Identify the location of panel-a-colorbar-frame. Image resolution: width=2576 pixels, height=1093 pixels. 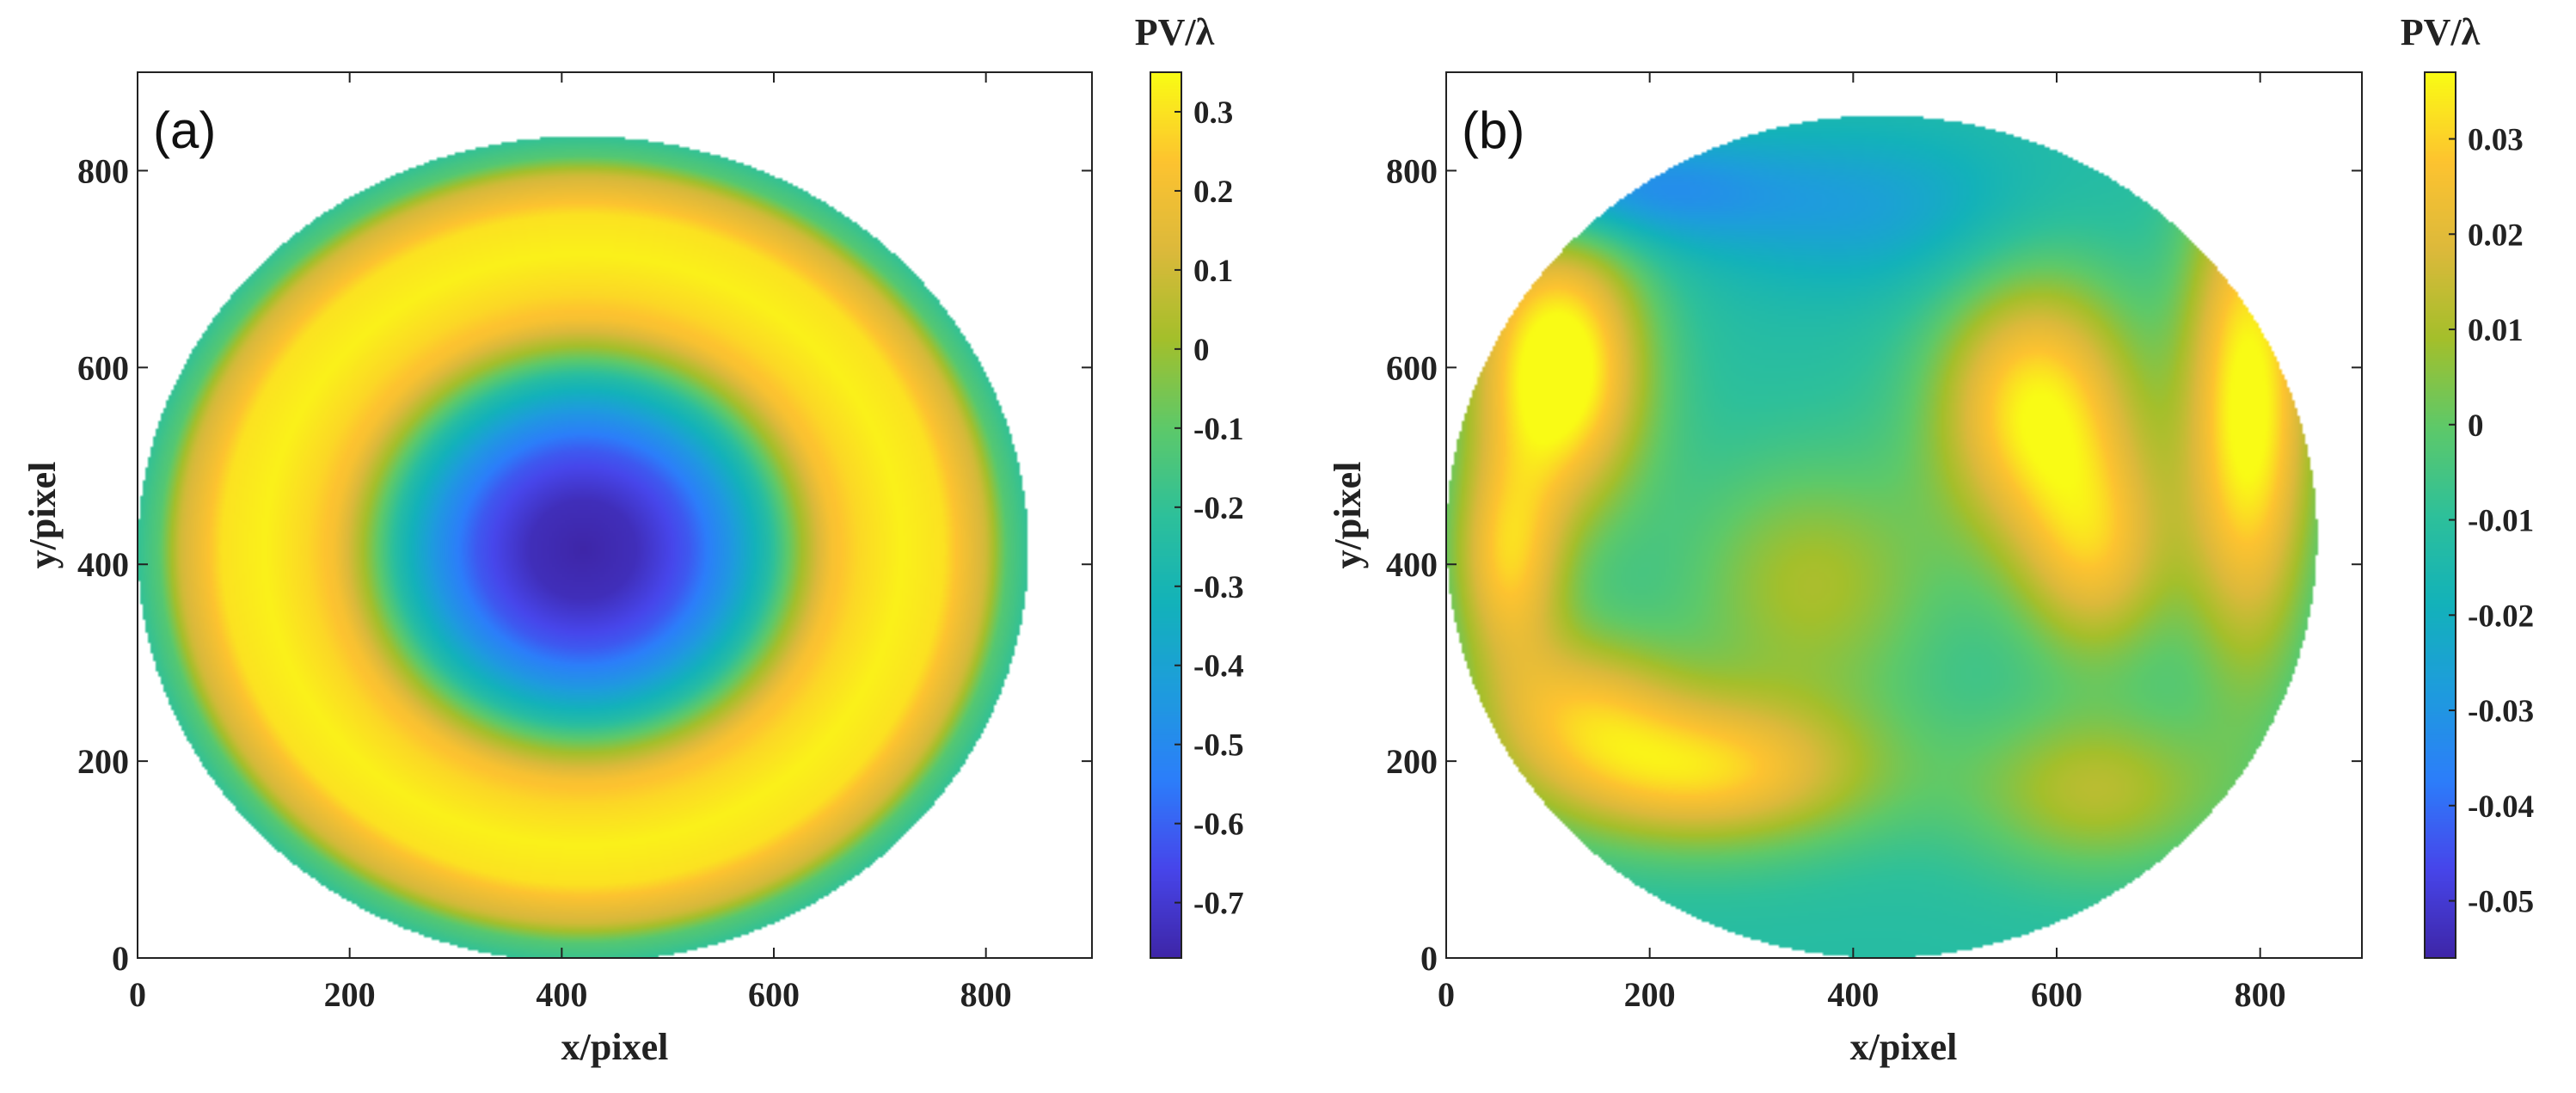
(1166, 515).